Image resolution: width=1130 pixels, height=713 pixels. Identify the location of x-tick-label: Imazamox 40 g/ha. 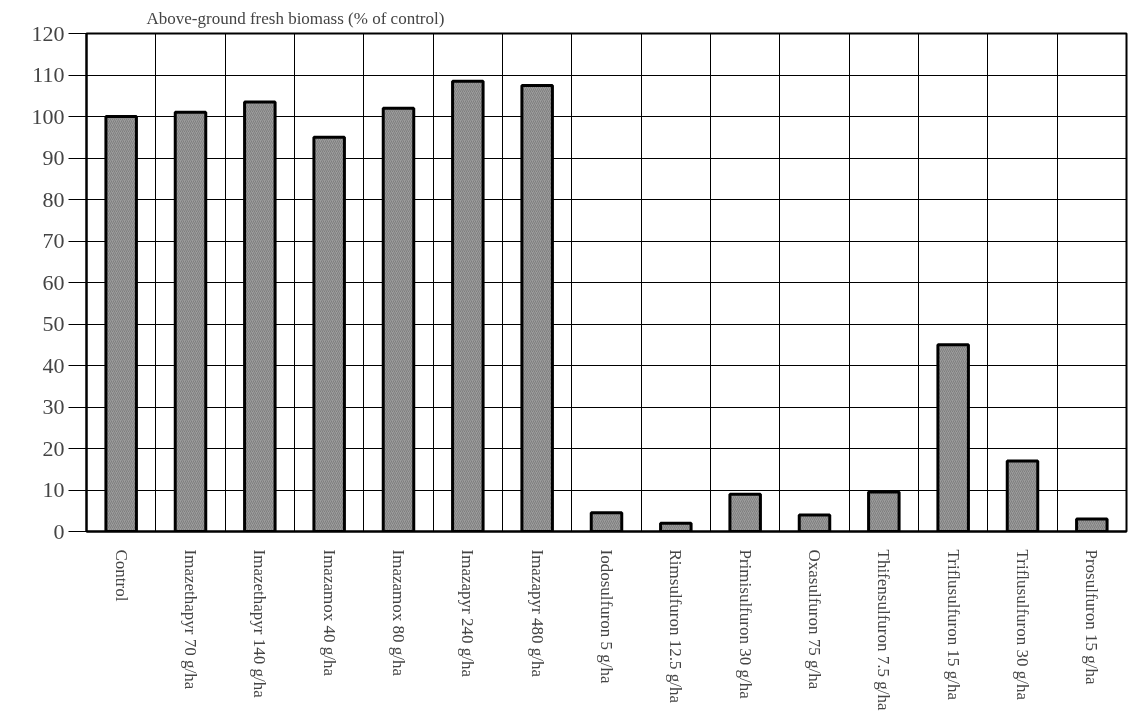
(329, 613).